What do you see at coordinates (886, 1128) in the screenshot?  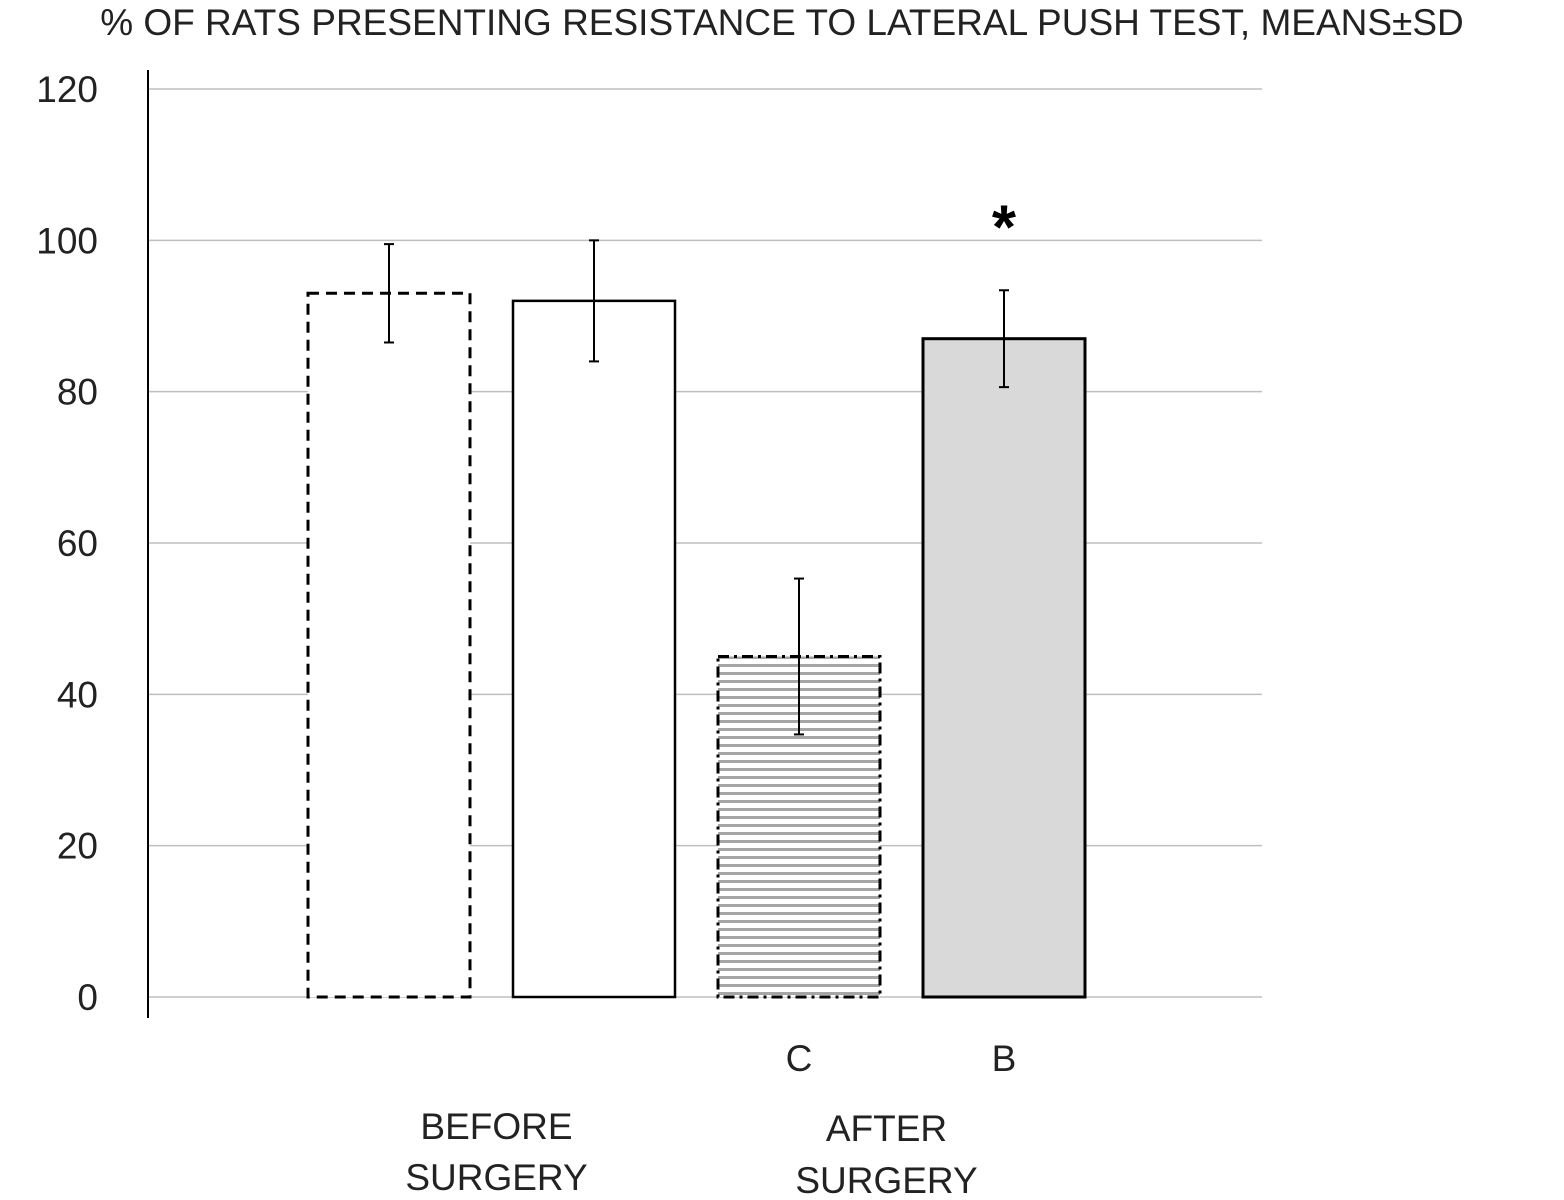 I see `group-label: AFTER` at bounding box center [886, 1128].